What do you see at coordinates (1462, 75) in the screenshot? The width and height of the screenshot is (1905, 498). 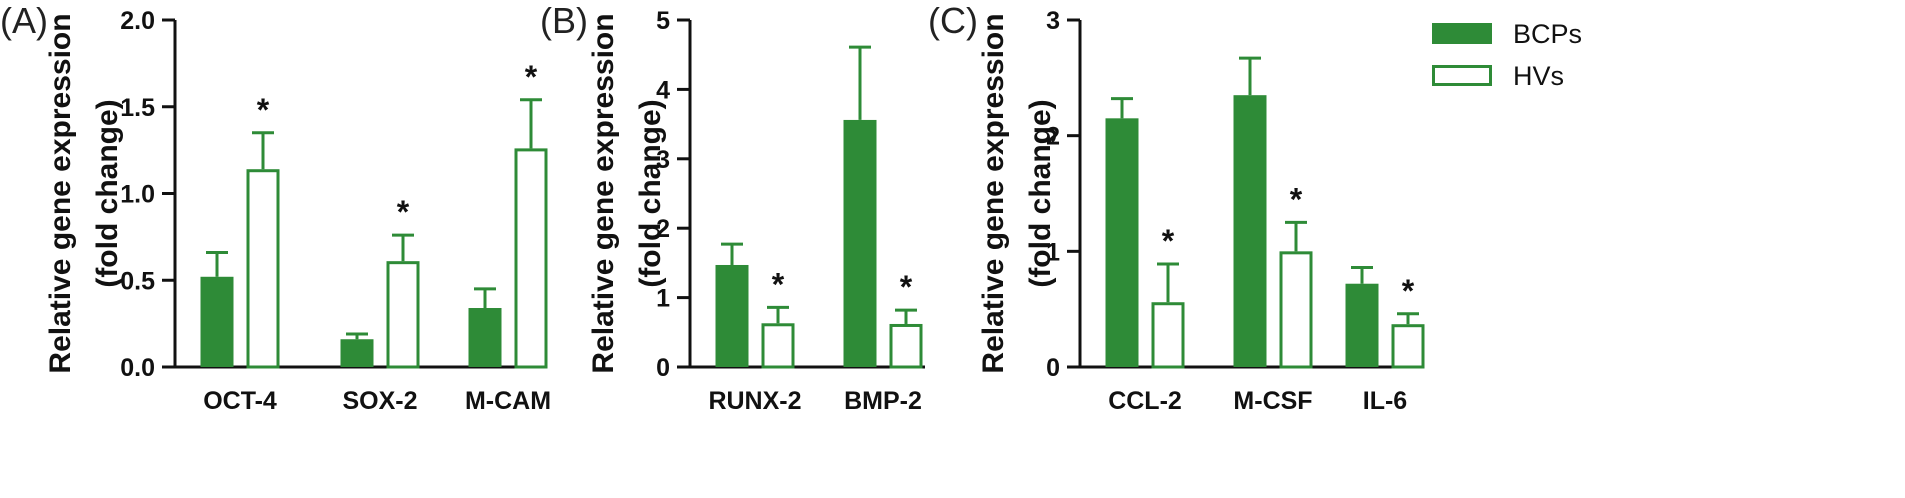 I see `legend-swatch-hvs` at bounding box center [1462, 75].